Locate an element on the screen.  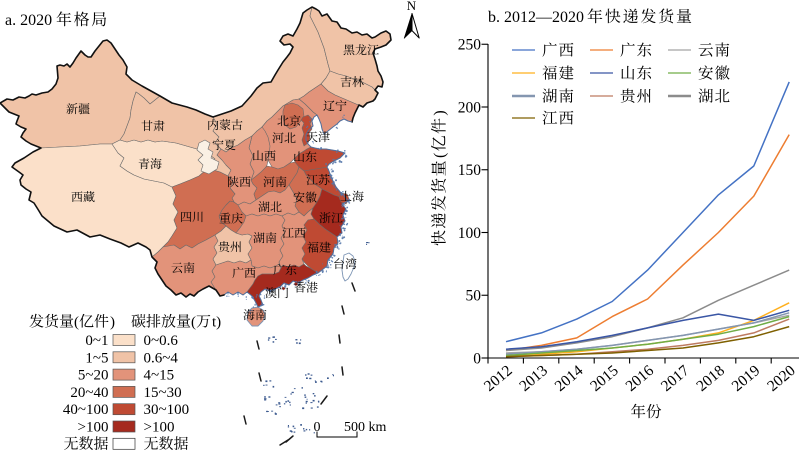
svg-text: 150 is located at coordinates (470, 170).